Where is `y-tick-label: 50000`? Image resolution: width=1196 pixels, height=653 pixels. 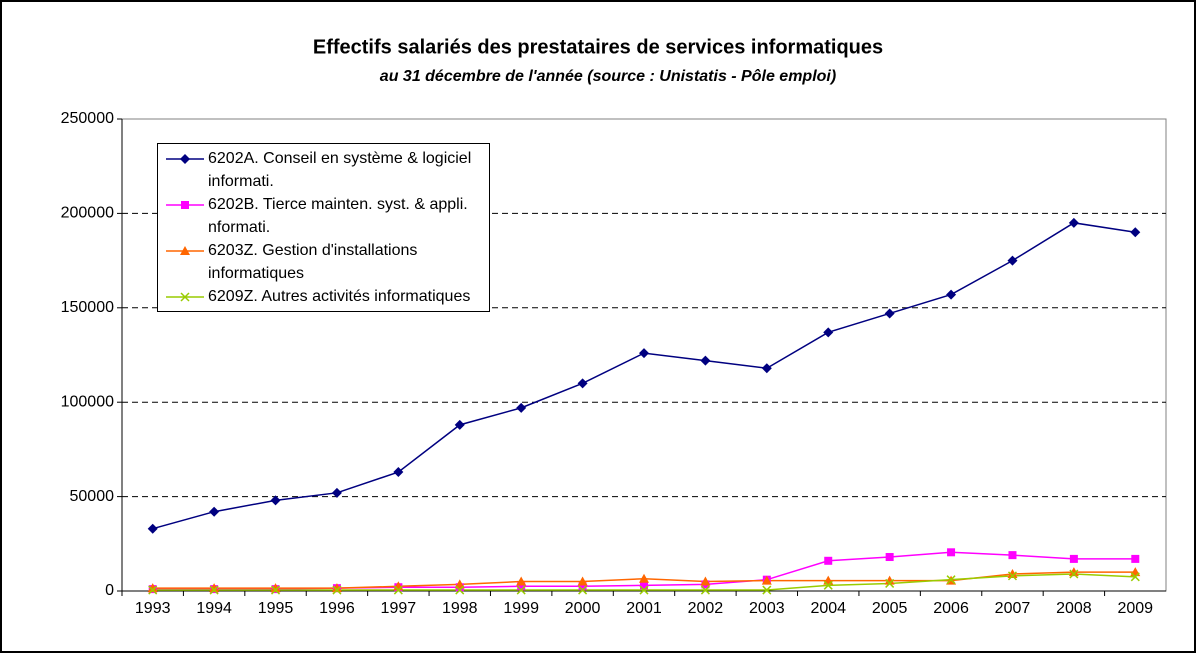 y-tick-label: 50000 is located at coordinates (92, 496).